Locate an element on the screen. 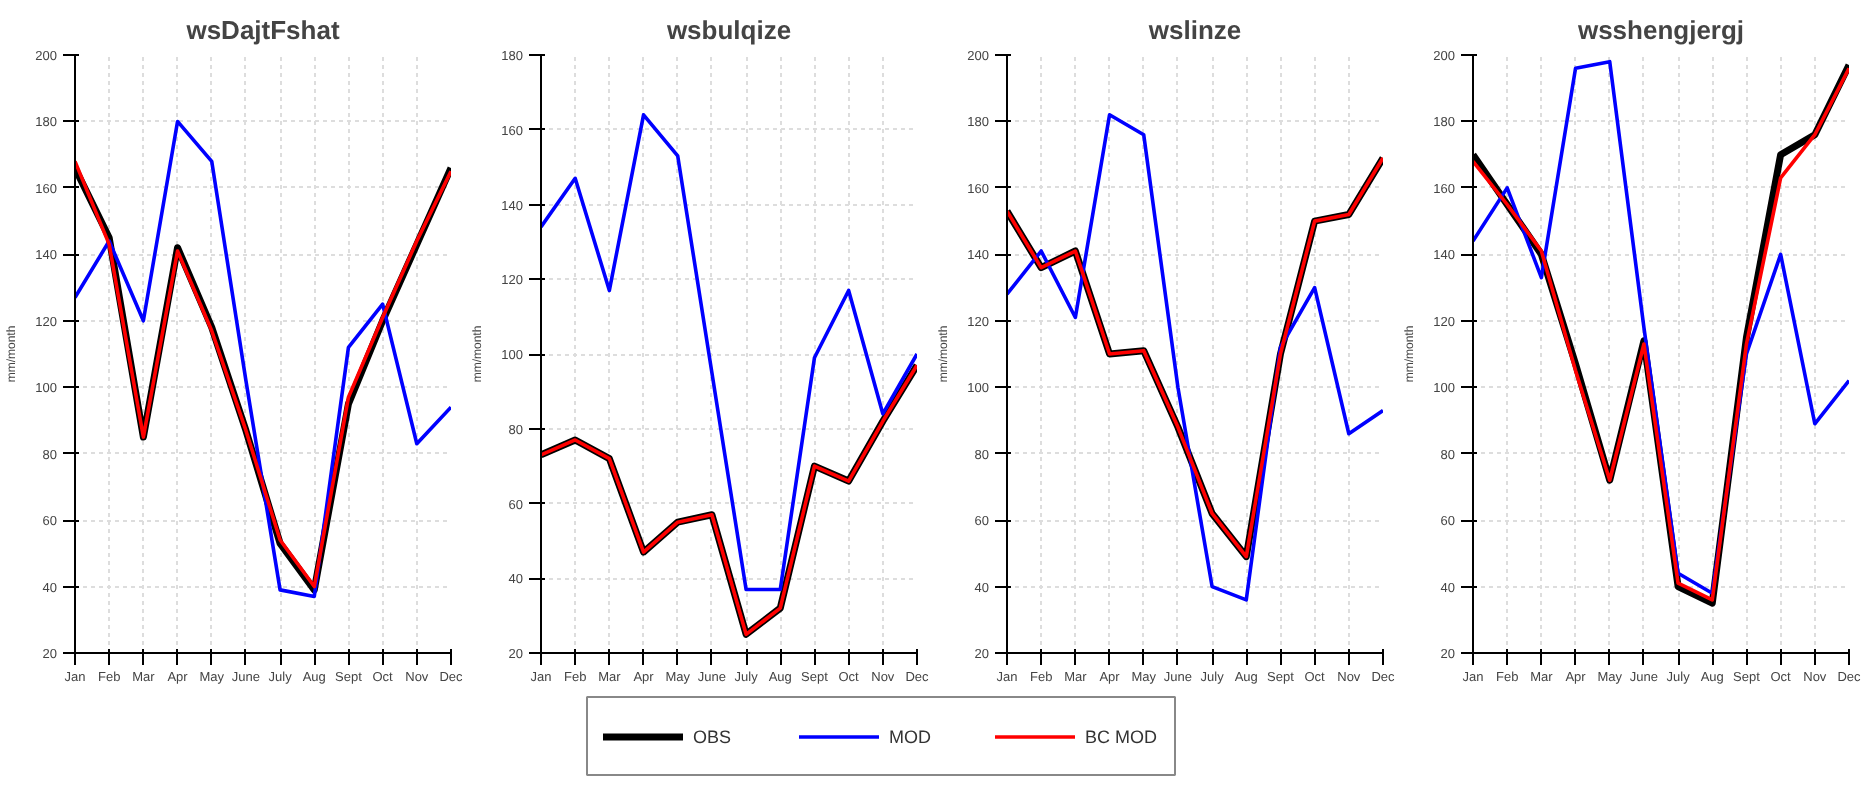 The image size is (1868, 800). chart-title: wsshengjergj is located at coordinates (1660, 30).